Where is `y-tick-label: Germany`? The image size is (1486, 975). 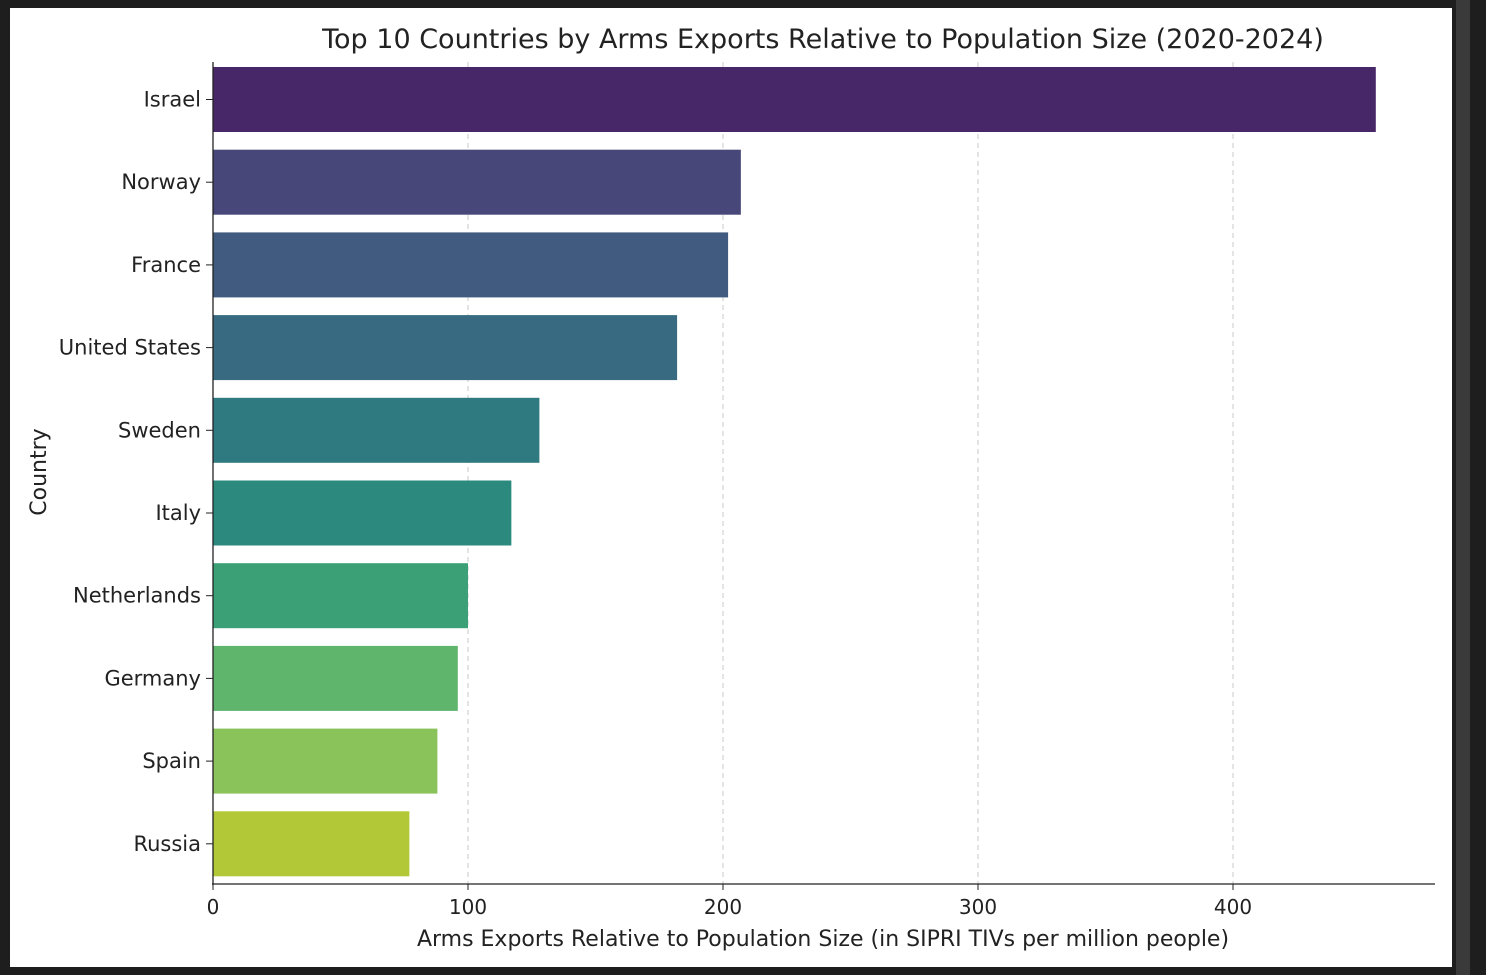 y-tick-label: Germany is located at coordinates (152, 678).